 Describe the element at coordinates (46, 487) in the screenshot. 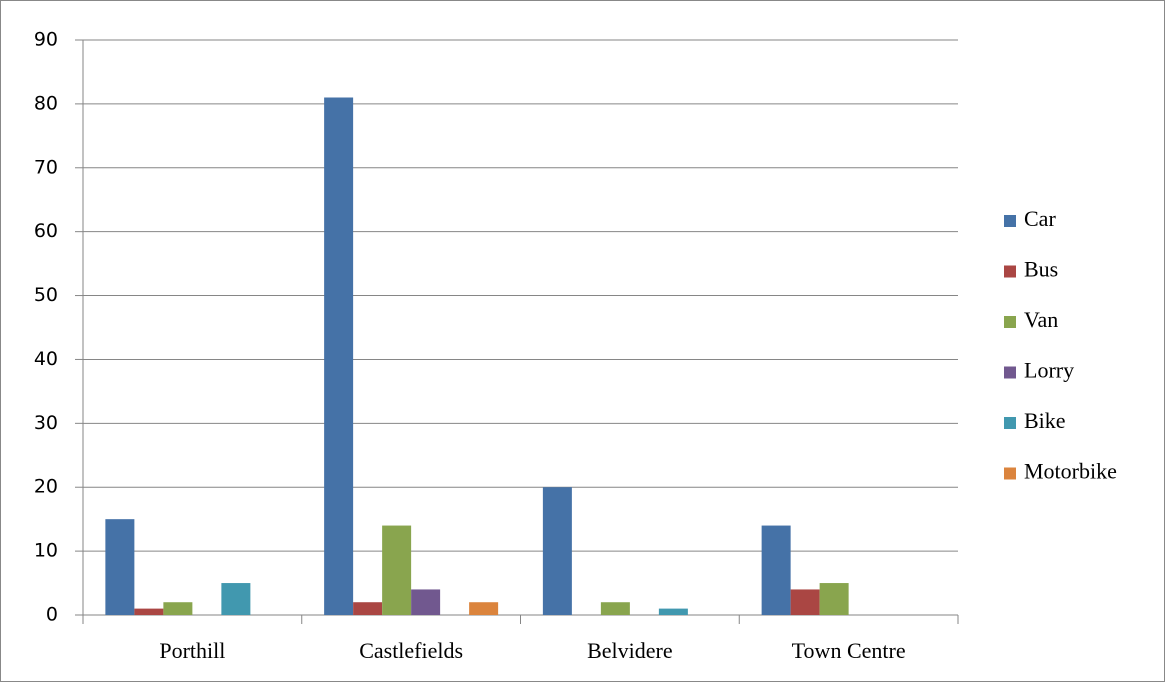

I see `y-tick-label: 20` at that location.